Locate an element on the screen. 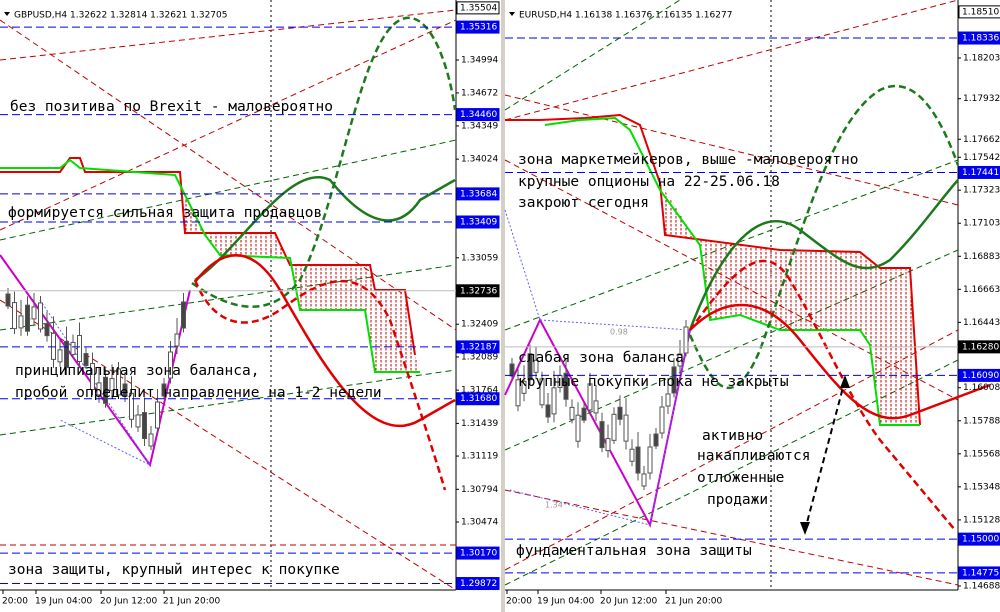  annotation: зона защиты, крупный интерес к покупке is located at coordinates (174, 570).